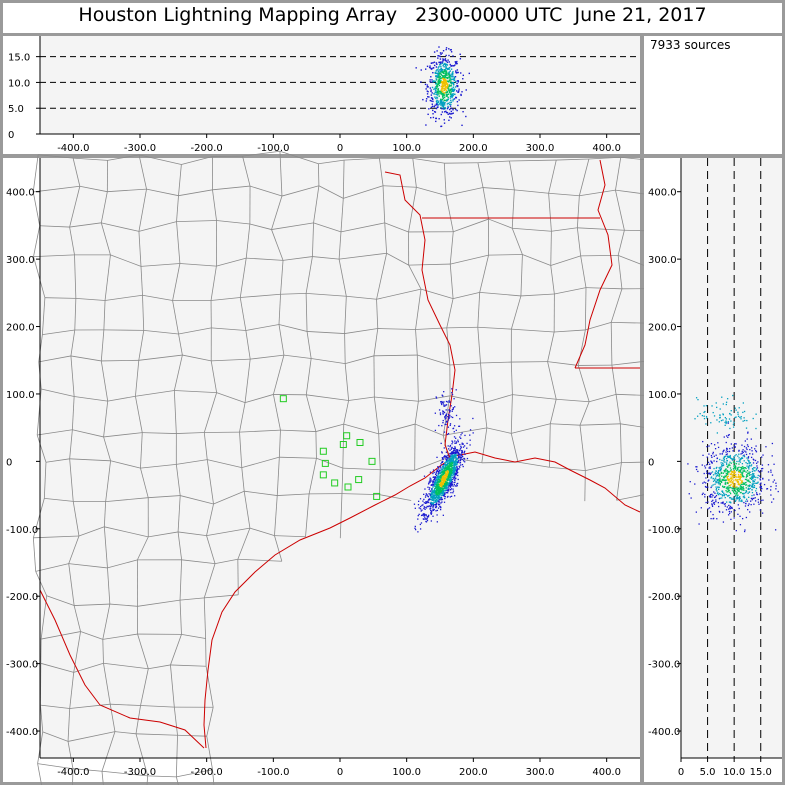 The width and height of the screenshot is (785, 789). I want to click on x-tick-label: -300.0, so click(140, 148).